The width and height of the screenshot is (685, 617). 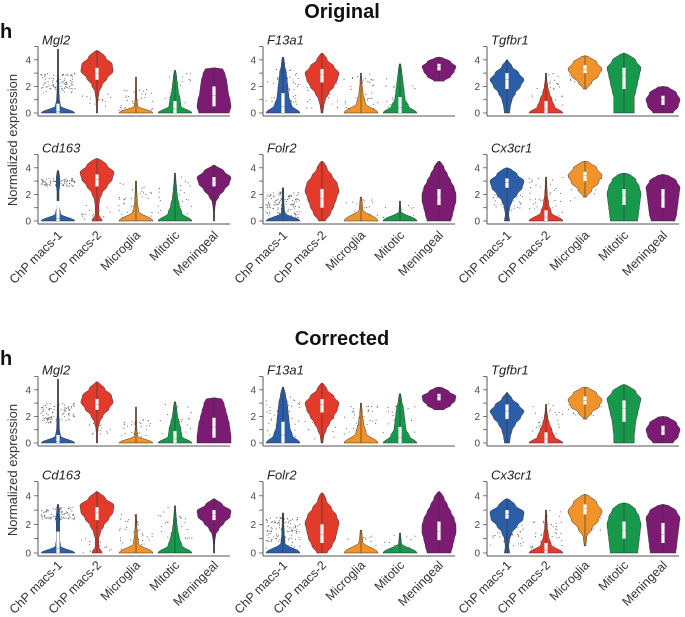 I want to click on gene-label: Mgl2, so click(x=56, y=370).